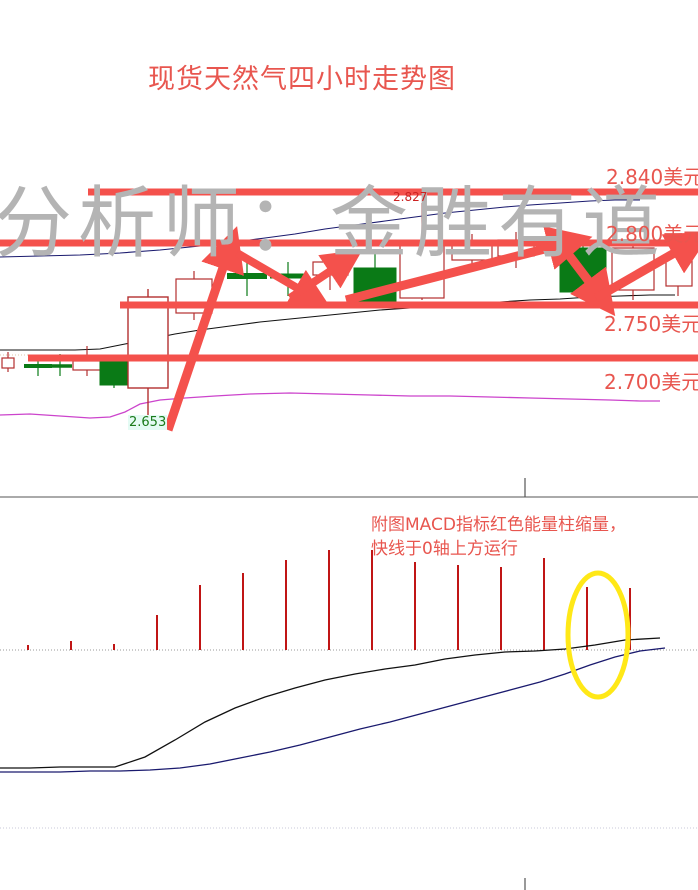  What do you see at coordinates (598, 635) in the screenshot?
I see `macd-highlight-ellipse` at bounding box center [598, 635].